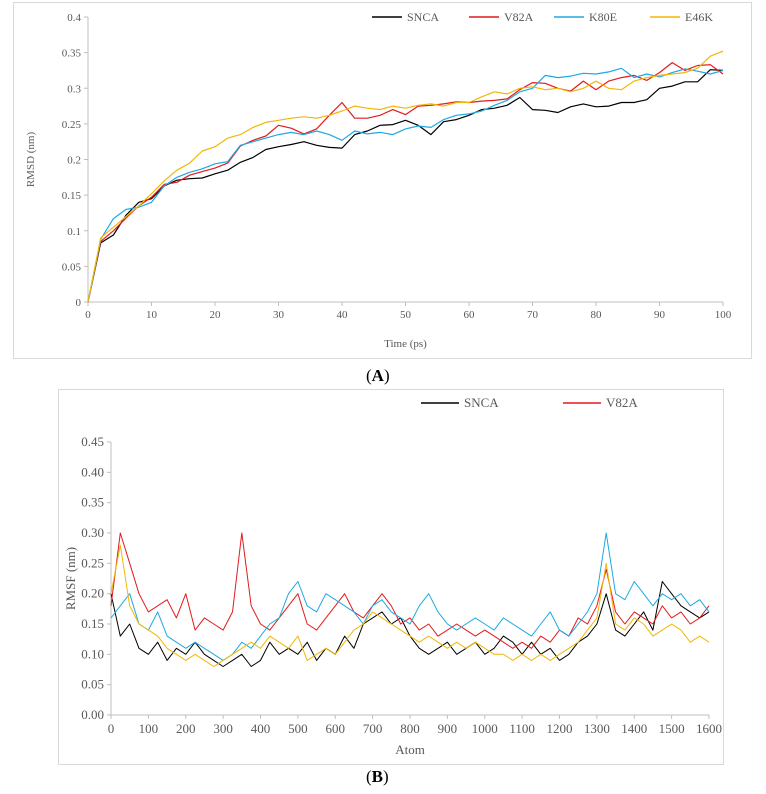  I want to click on series-line-k80e, so click(410, 596).